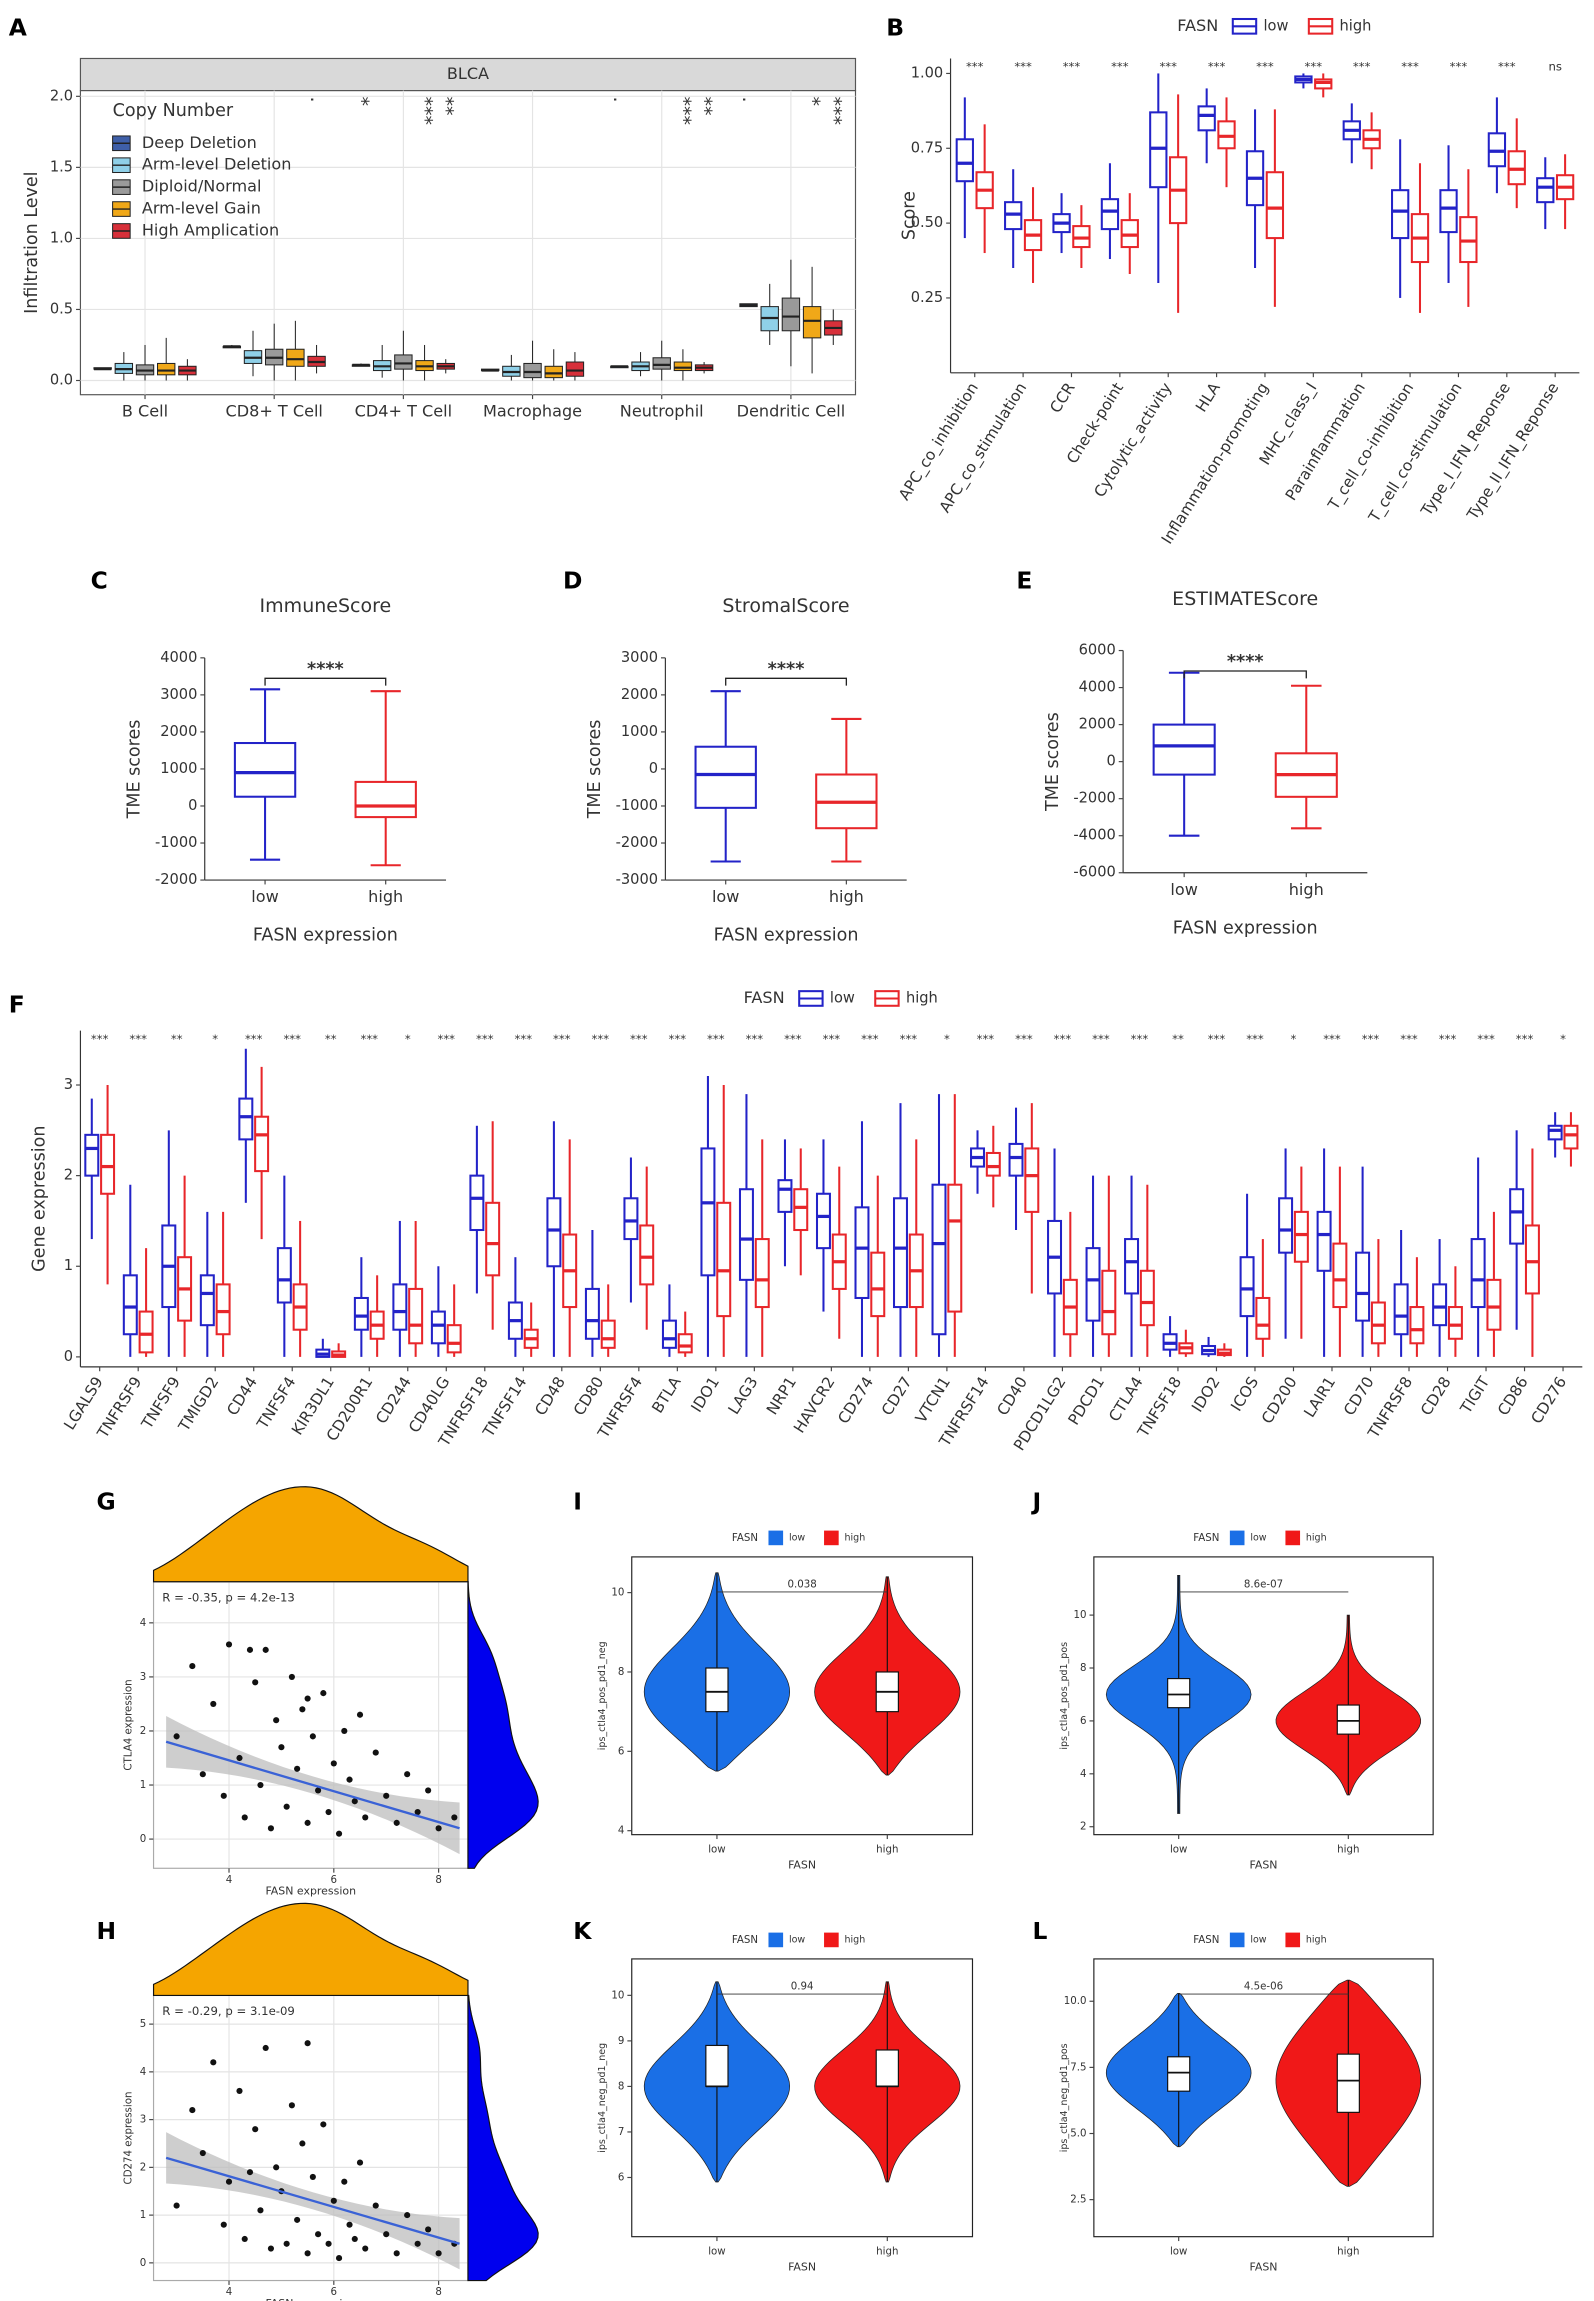  What do you see at coordinates (310, 1534) in the screenshot?
I see `density-top` at bounding box center [310, 1534].